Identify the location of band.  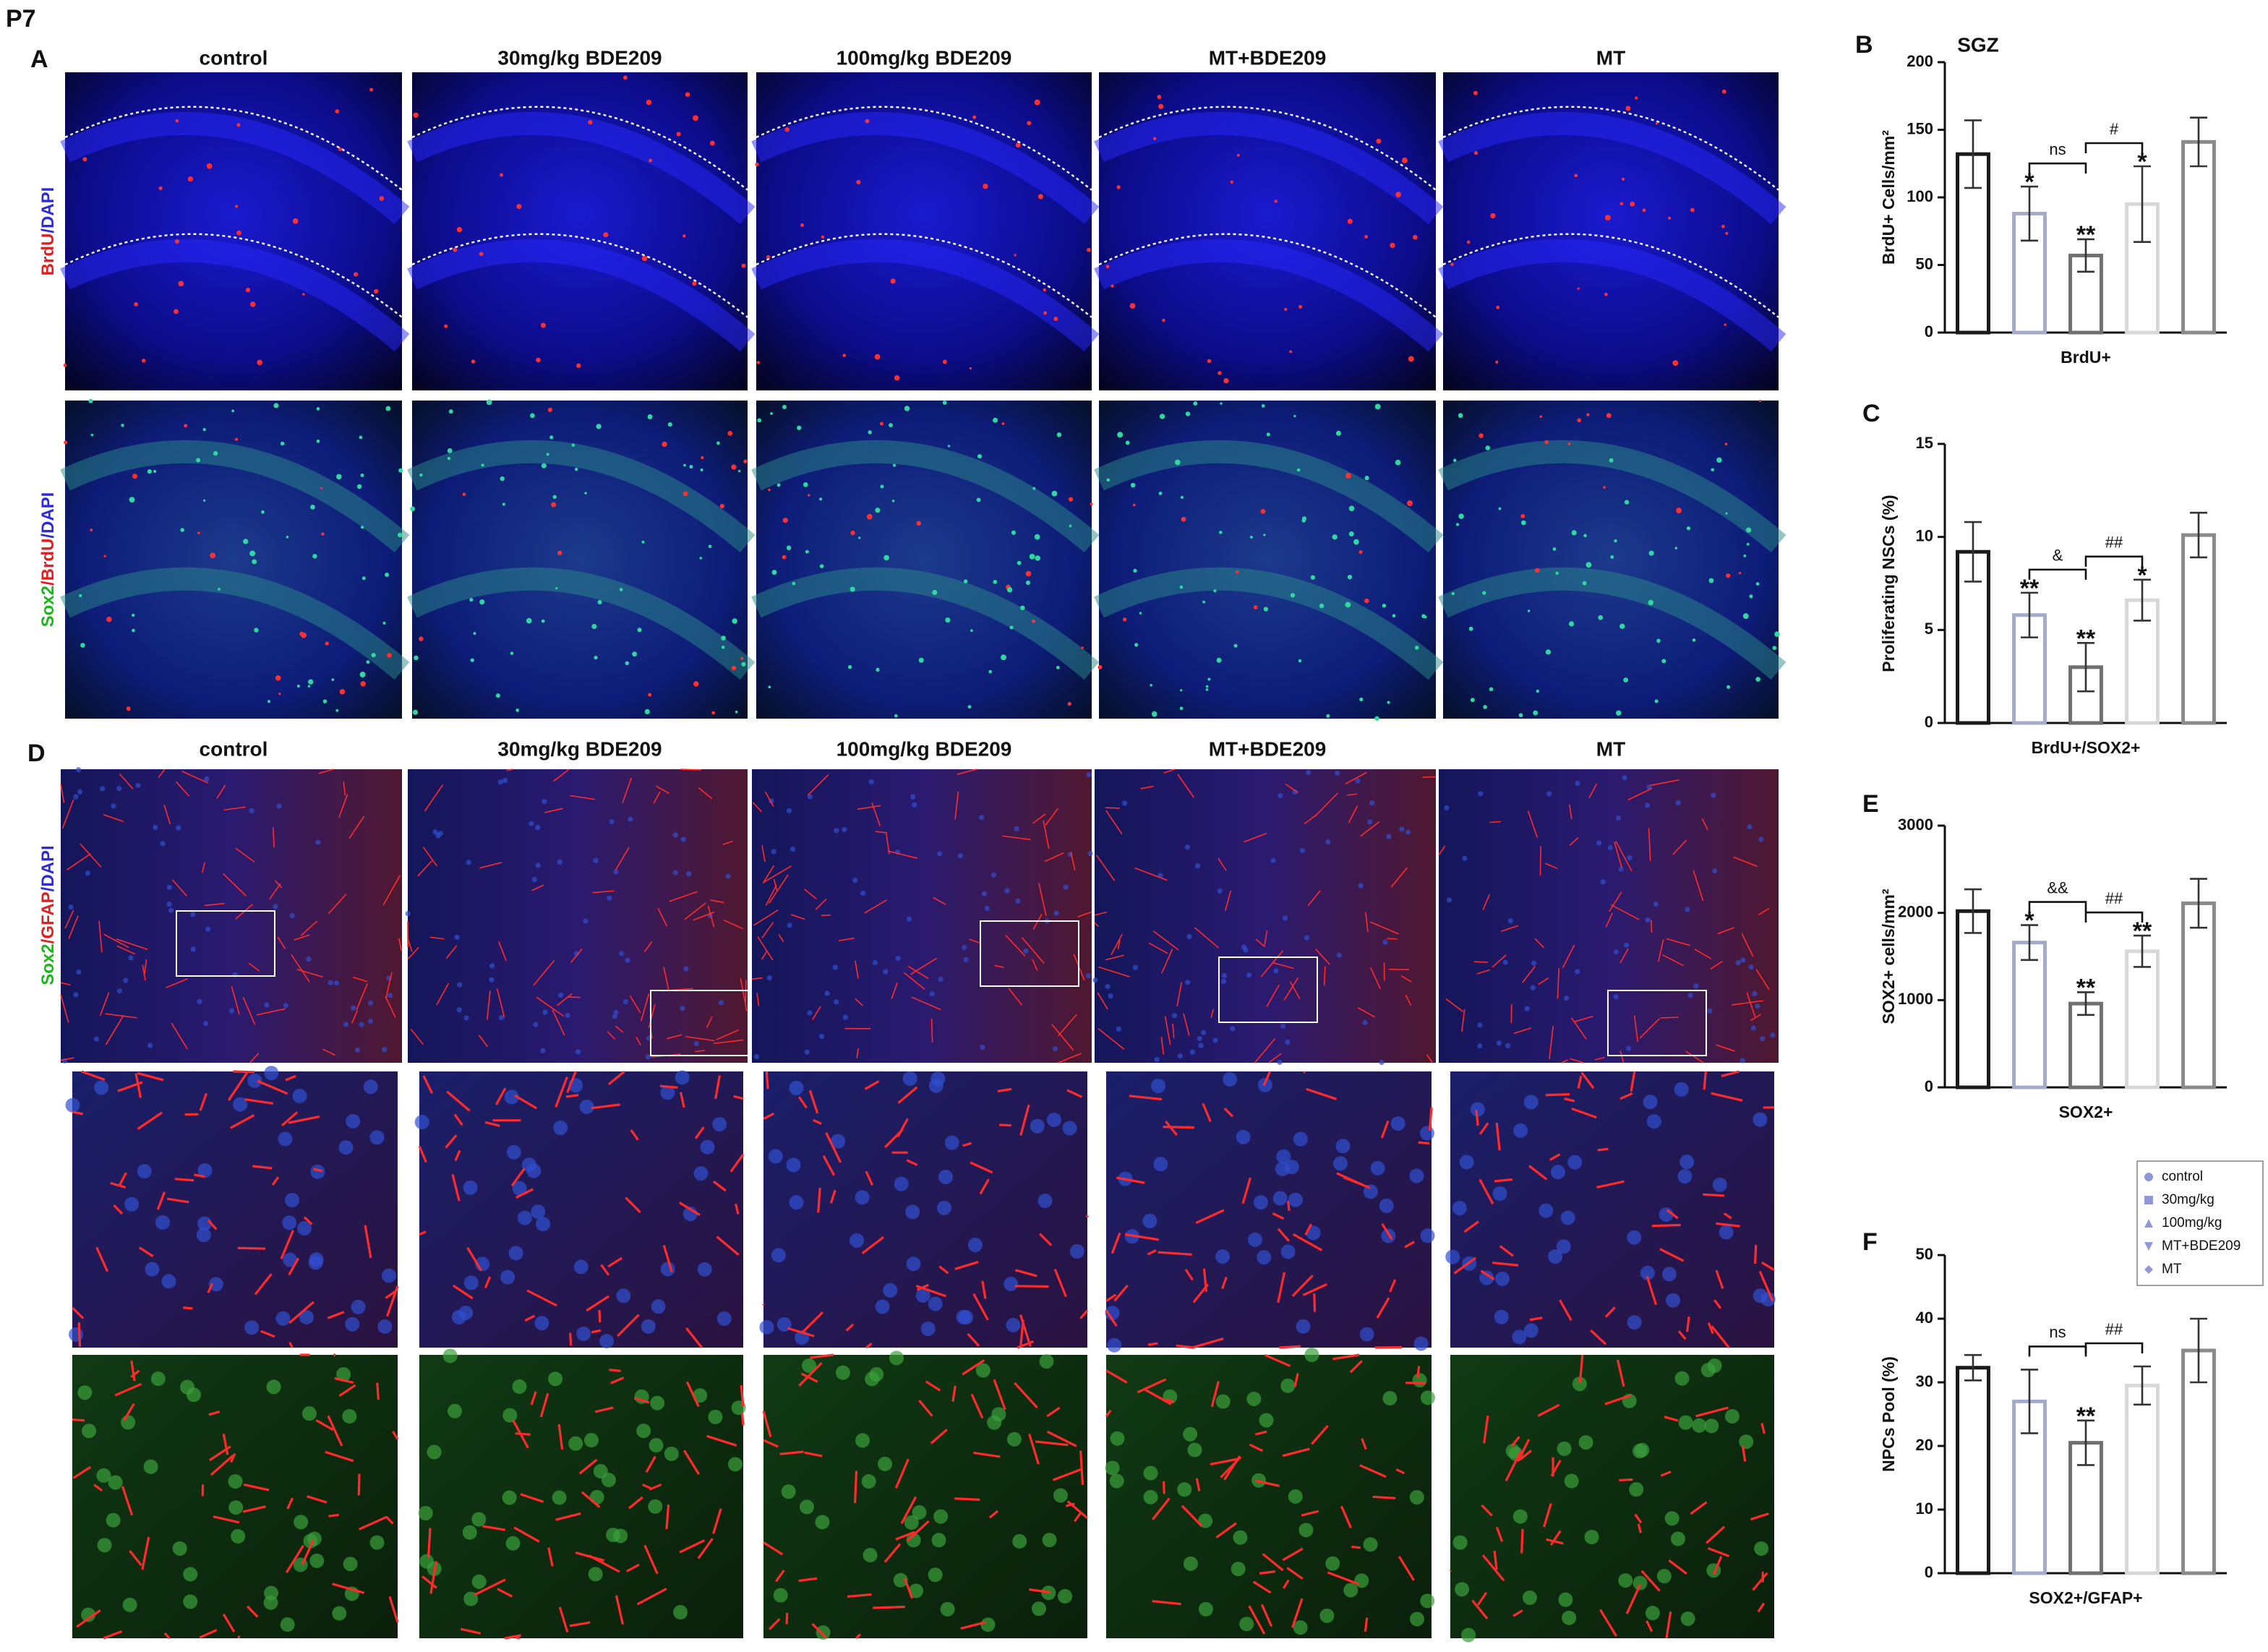
(925, 295).